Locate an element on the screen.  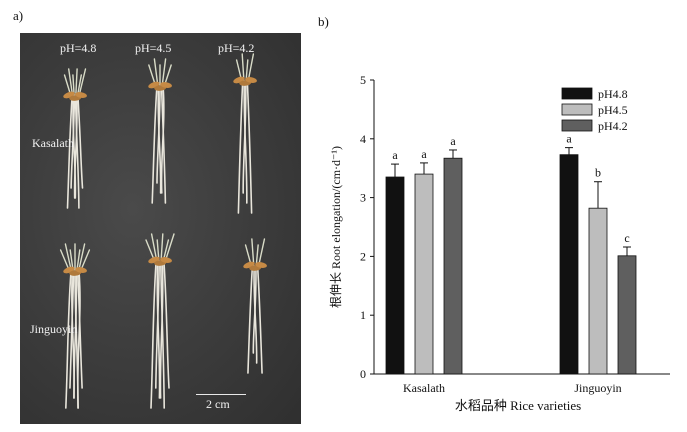
row-label-jinguoyin: Jinguoyin is located at coordinates (54, 329).